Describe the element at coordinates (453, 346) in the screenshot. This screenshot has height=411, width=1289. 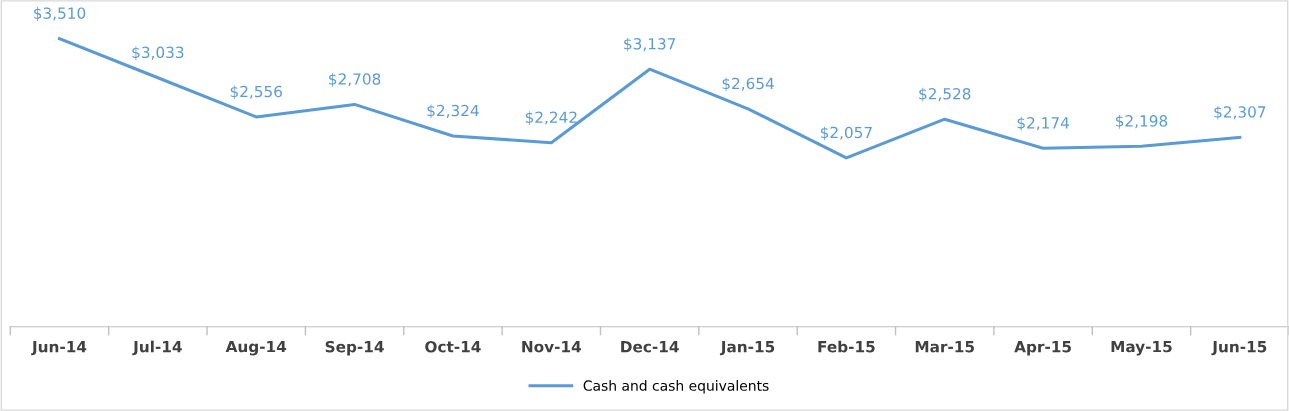
I see `x-tick-label: Oct-14` at that location.